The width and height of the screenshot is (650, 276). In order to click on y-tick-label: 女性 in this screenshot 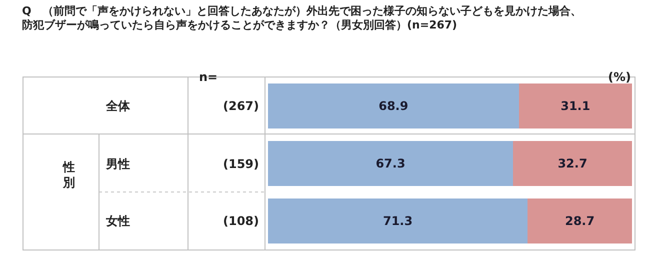, I will do `click(117, 221)`.